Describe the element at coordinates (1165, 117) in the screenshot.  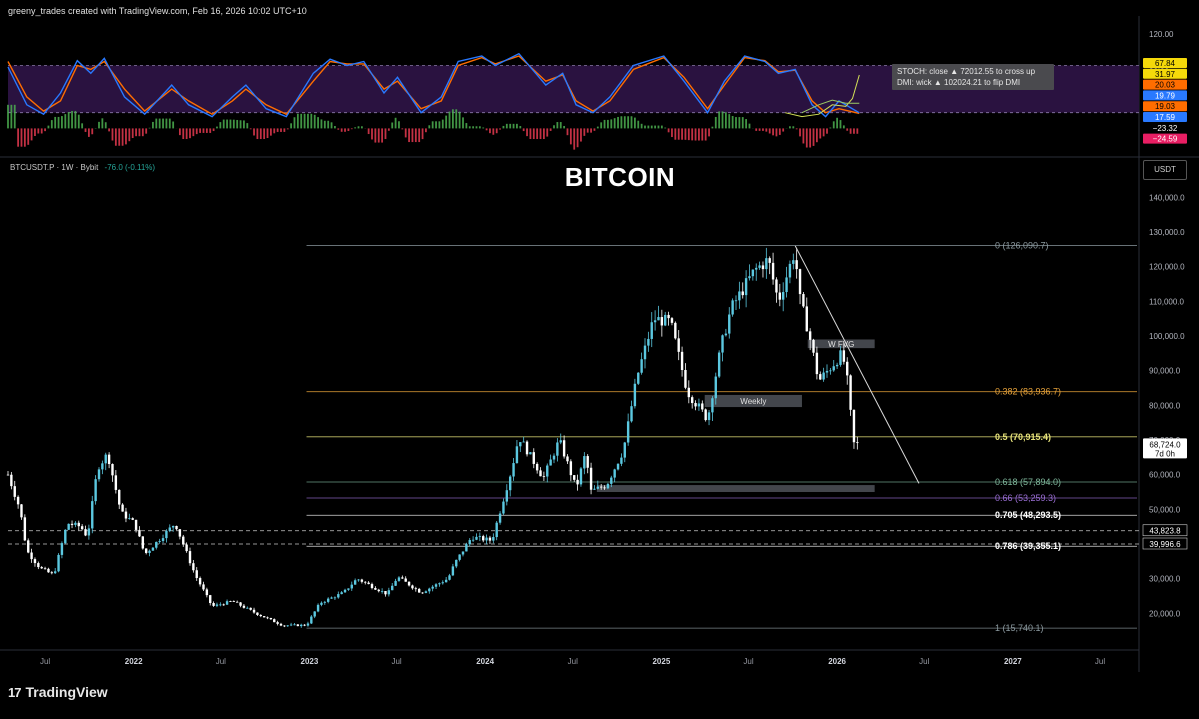
I see `oscillator-value-label: 17.59` at that location.